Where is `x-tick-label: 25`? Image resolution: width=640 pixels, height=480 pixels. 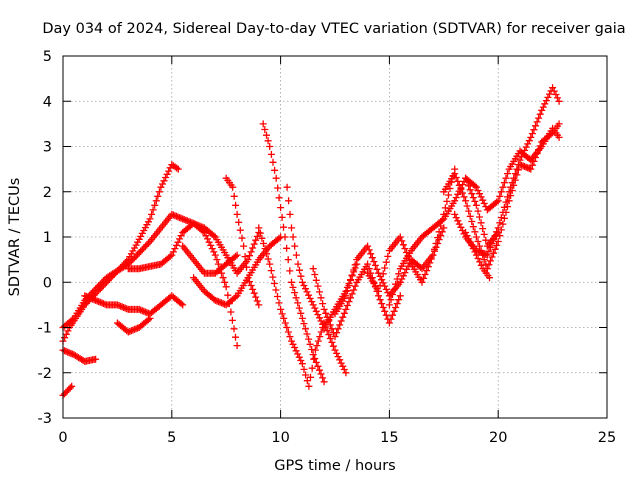
x-tick-label: 25 is located at coordinates (607, 438).